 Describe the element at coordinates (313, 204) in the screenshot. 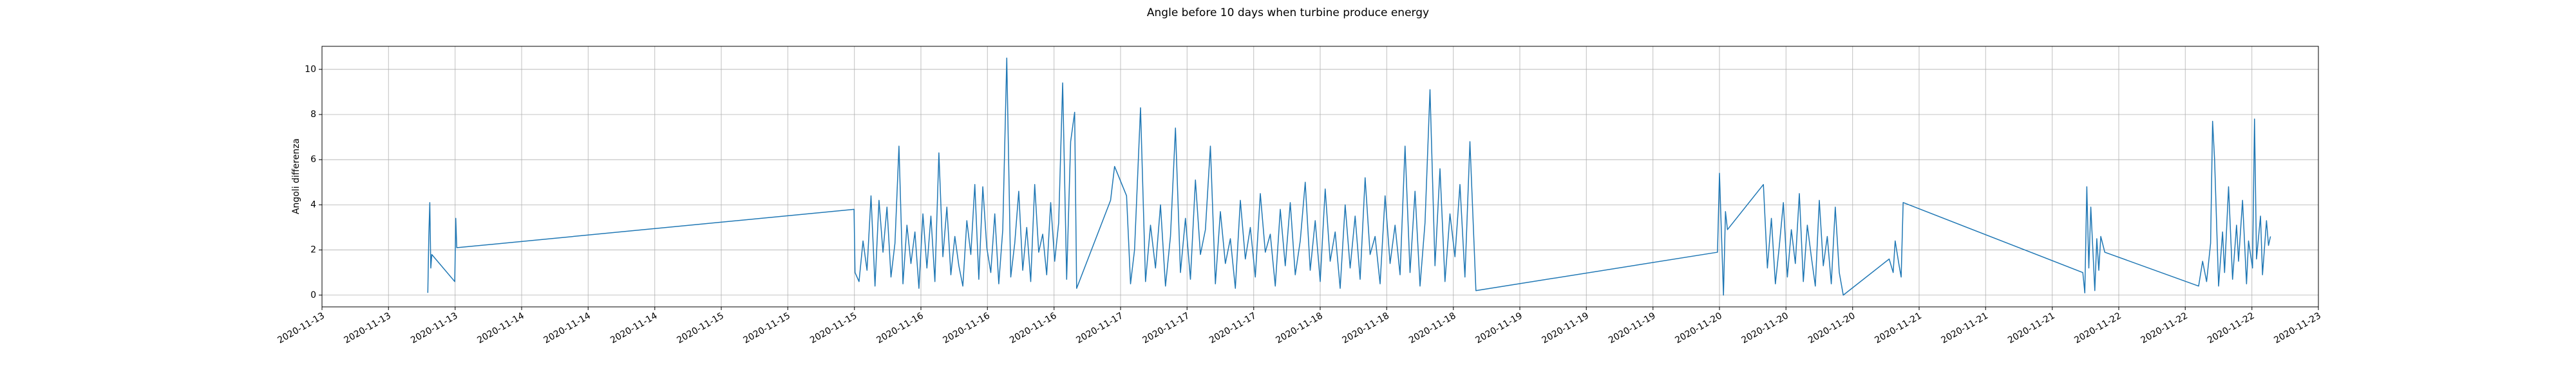

I see `y-tick-label: 4` at that location.